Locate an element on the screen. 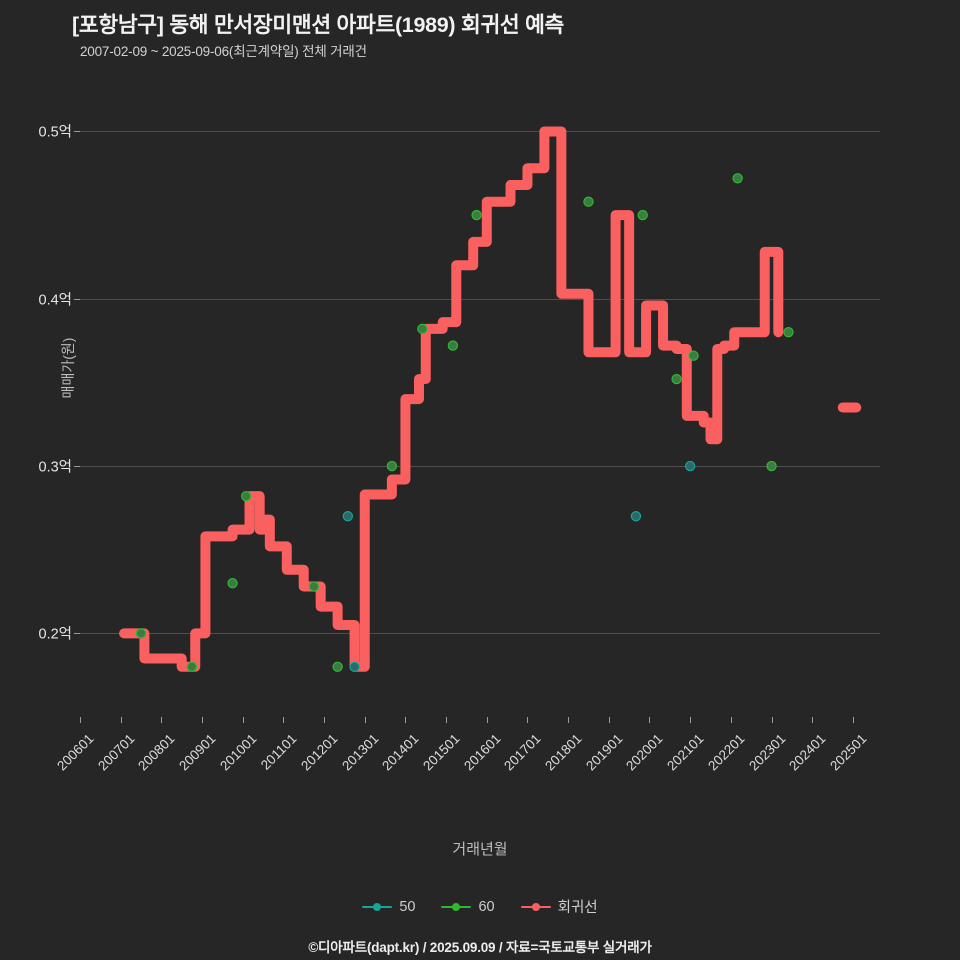 This screenshot has width=960, height=960. page-title: [포항남구] 동해 만서장미맨션 아파트(1989) 회귀선 예측 is located at coordinates (318, 25).